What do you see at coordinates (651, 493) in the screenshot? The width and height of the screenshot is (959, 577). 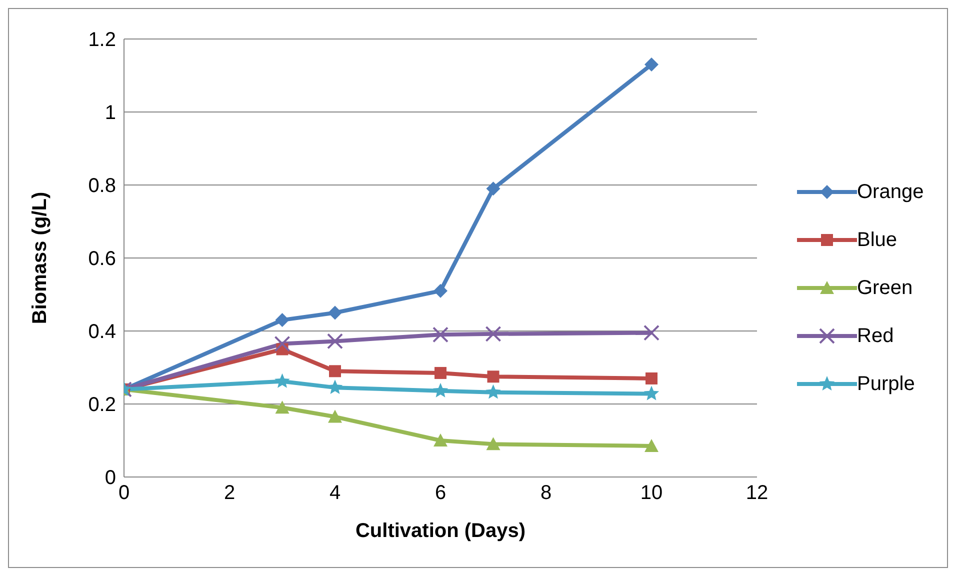 I see `x-tick-label: 10` at bounding box center [651, 493].